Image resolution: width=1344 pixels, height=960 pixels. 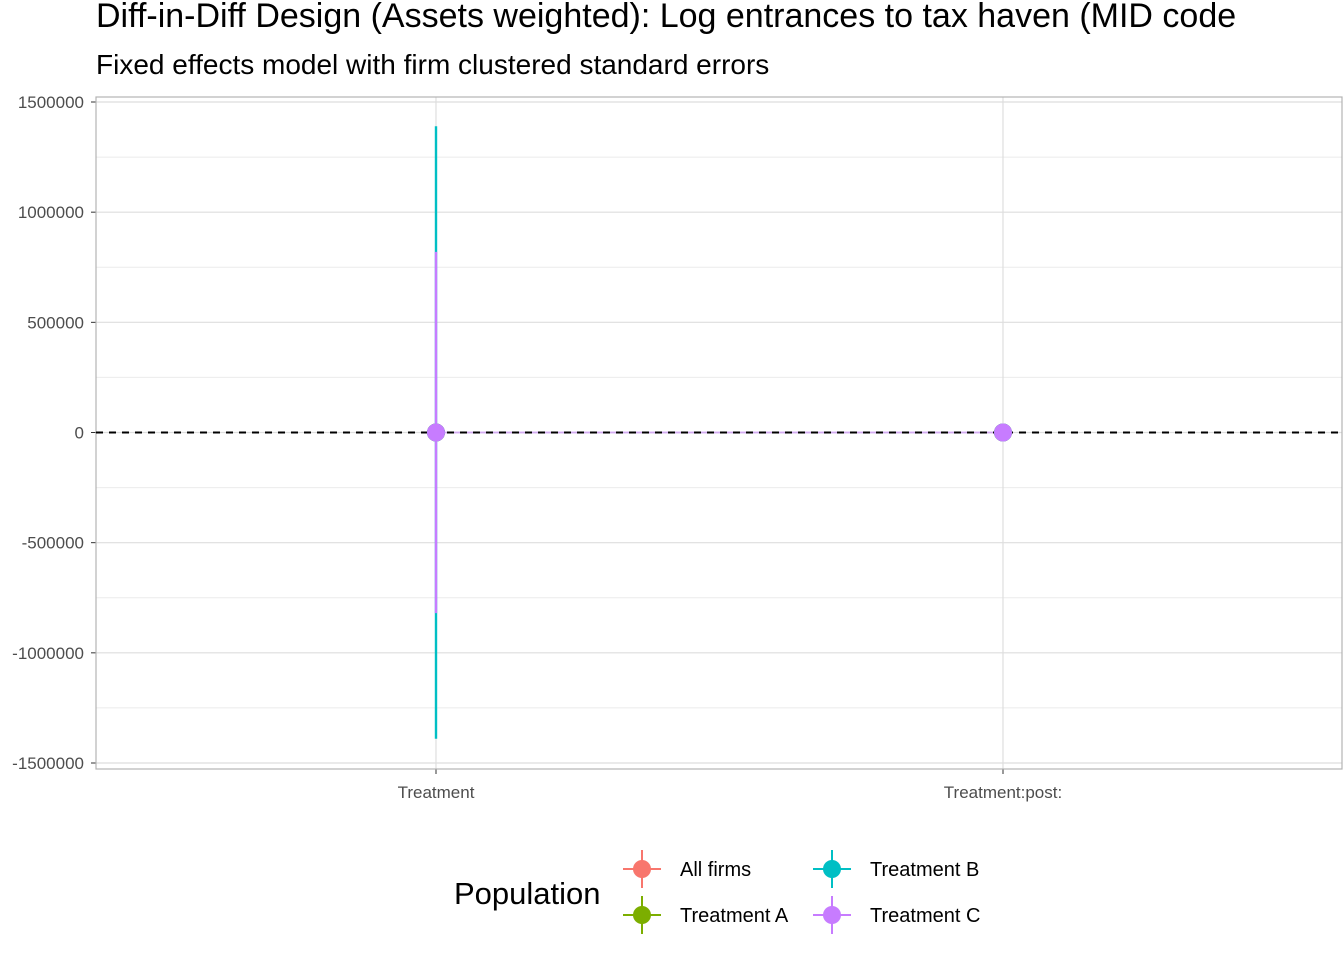 I want to click on y-tick-label: -500000, so click(x=53, y=543).